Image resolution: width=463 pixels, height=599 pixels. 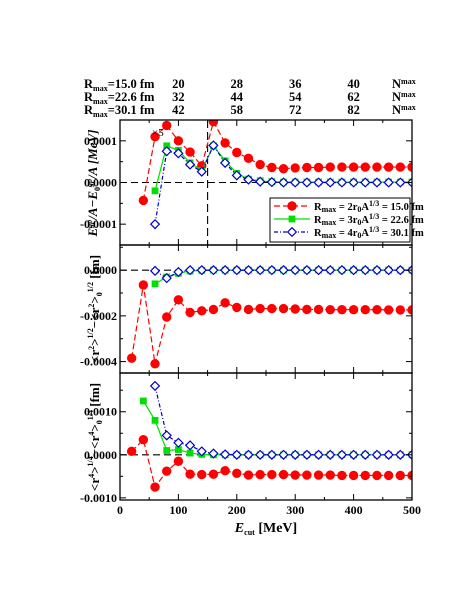 I want to click on nmax-label: Nmax, so click(x=404, y=97).